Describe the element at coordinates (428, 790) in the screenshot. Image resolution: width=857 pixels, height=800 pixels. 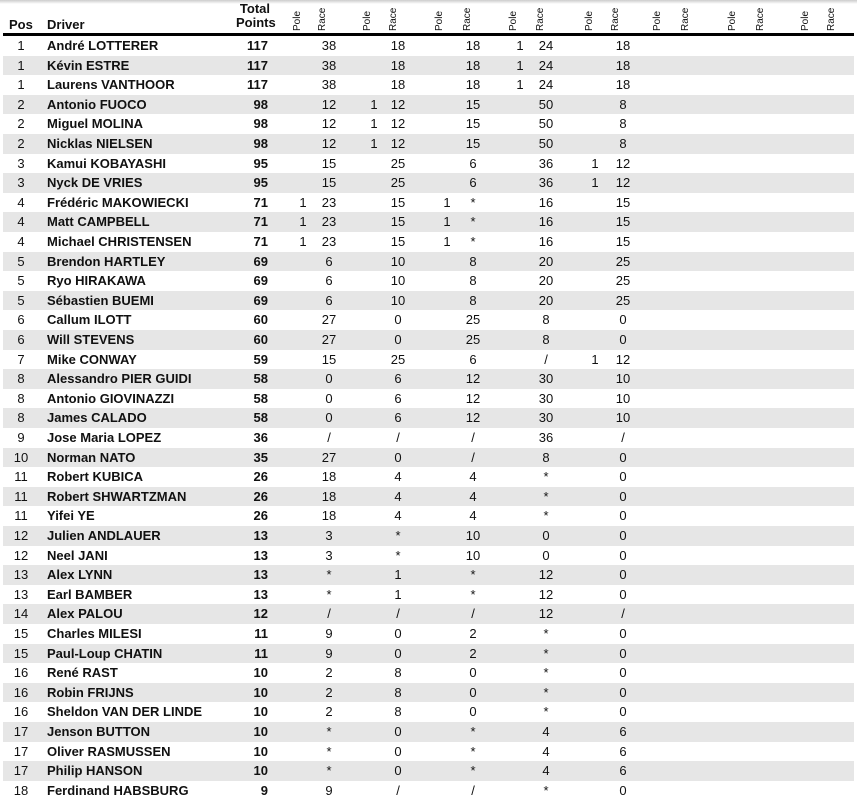
I see `table-row: 18 Ferdinand HABSBURG 9 9 / / * 0` at that location.